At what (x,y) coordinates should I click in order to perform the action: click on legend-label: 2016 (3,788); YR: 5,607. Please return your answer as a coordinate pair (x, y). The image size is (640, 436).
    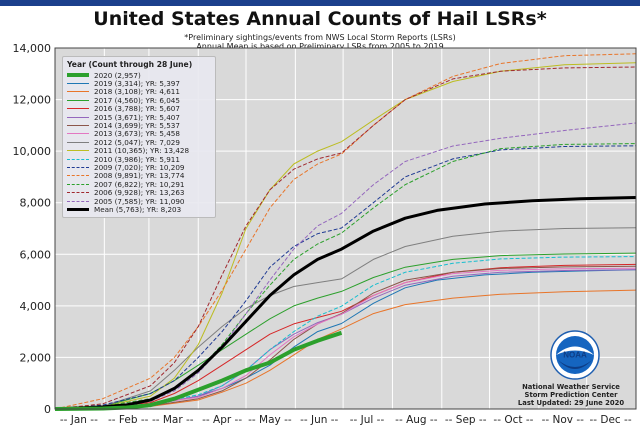
    Looking at the image, I should click on (137, 109).